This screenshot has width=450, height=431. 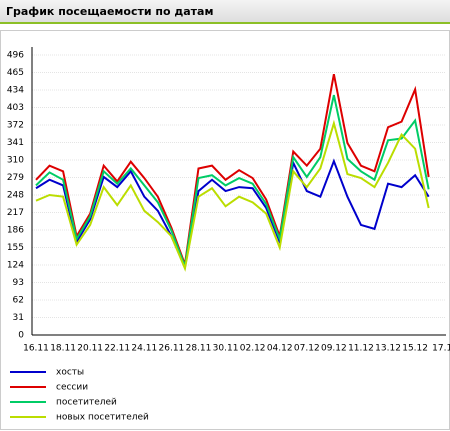 I want to click on x-tick-label: 20.11, so click(x=90, y=349).